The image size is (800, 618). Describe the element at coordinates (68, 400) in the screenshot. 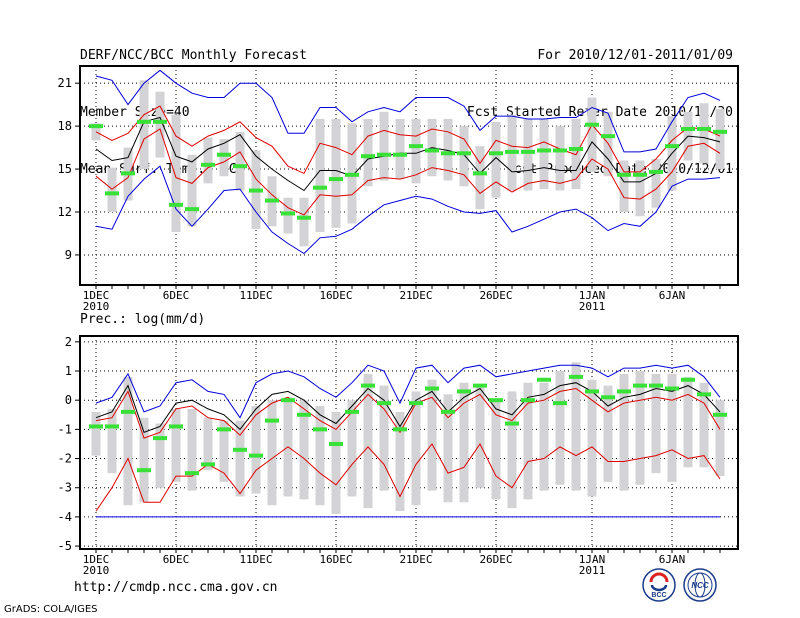

I see `prec-ytick-label: 0` at that location.